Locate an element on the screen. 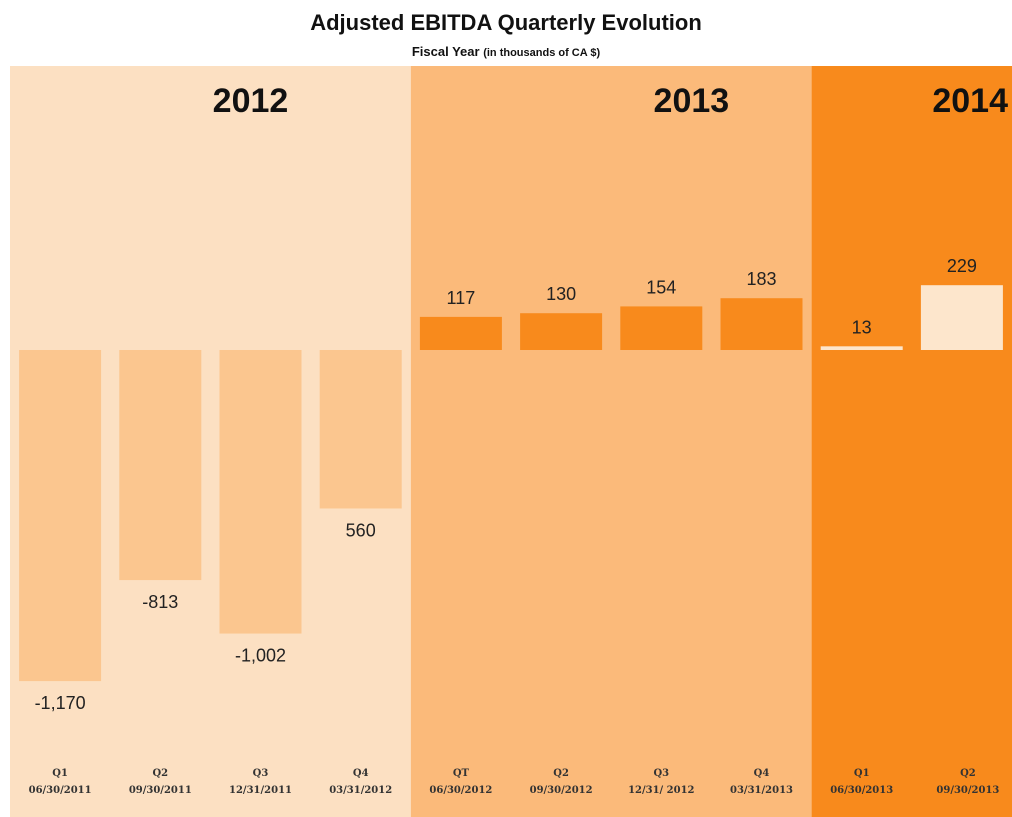 Image resolution: width=1012 pixels, height=817 pixels. data-label: 117 is located at coordinates (461, 298).